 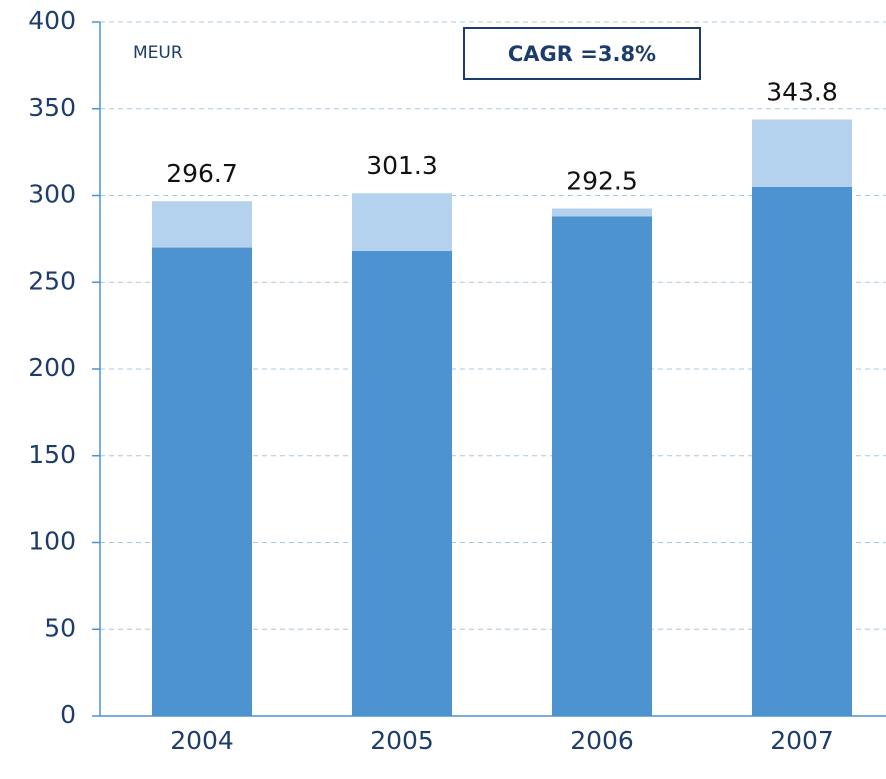 What do you see at coordinates (52, 107) in the screenshot?
I see `y-tick-label: 350` at bounding box center [52, 107].